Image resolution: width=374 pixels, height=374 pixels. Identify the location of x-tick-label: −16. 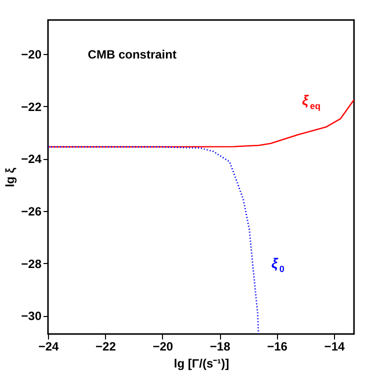
(277, 347).